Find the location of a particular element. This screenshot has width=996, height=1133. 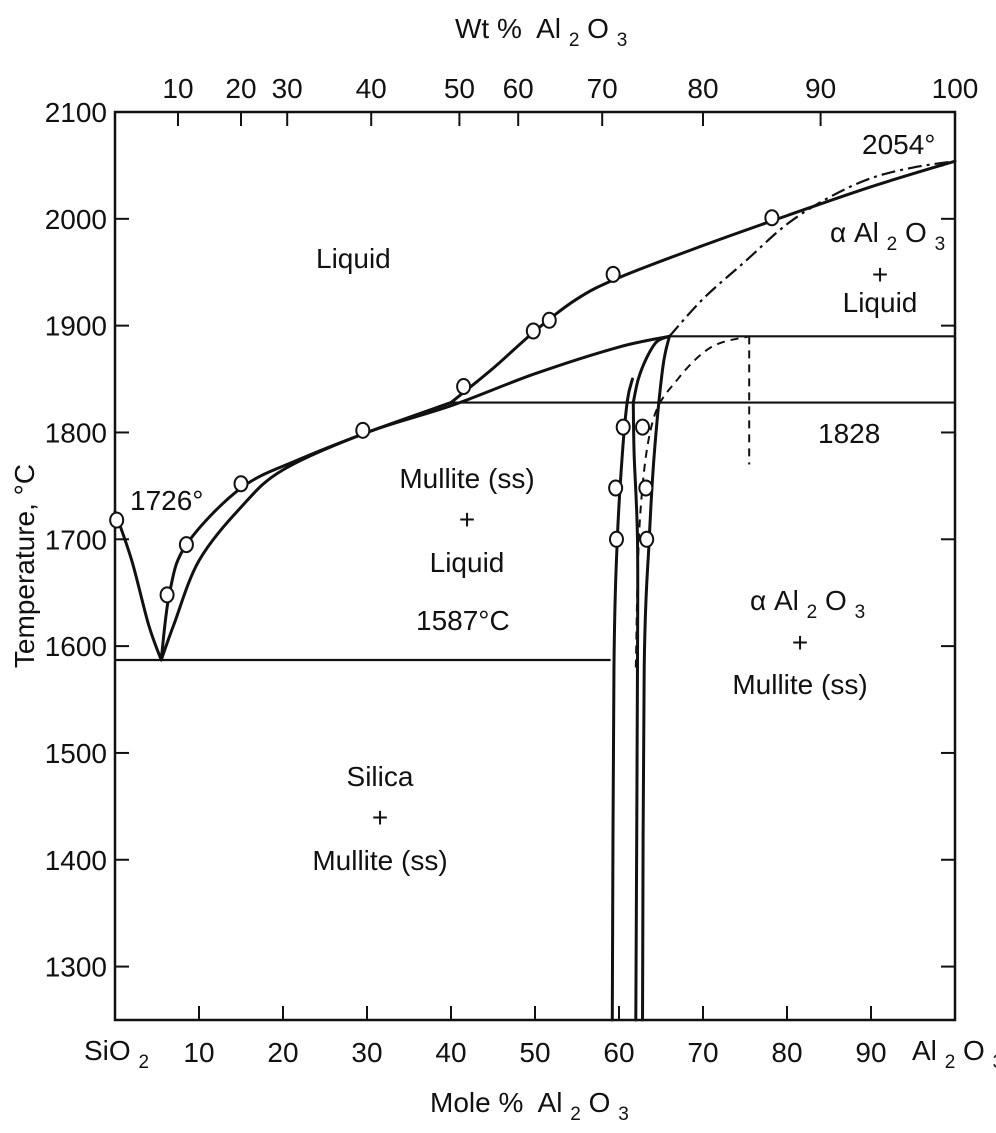

isotherm-1828-label: 1828 is located at coordinates (849, 433).